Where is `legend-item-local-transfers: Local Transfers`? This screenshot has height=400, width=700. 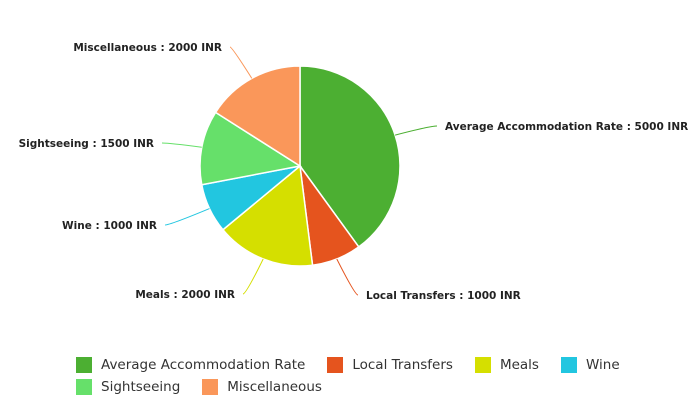 legend-item-local-transfers: Local Transfers is located at coordinates (390, 365).